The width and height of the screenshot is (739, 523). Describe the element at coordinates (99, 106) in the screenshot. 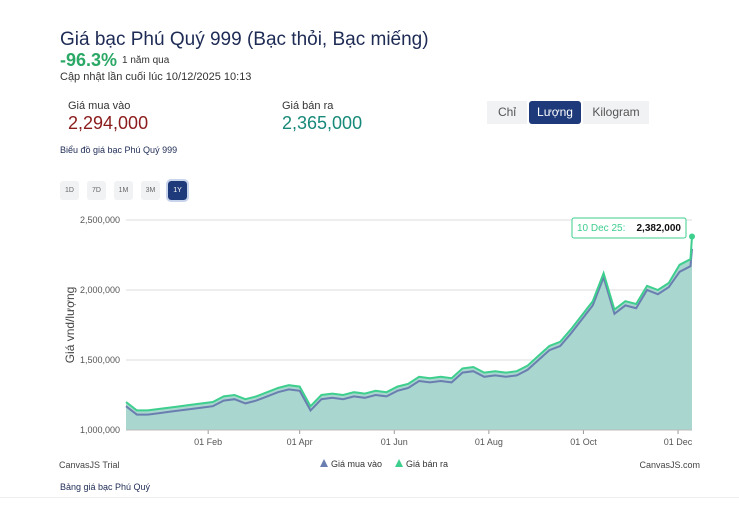

I see `buy-label: Giá mua vào` at that location.